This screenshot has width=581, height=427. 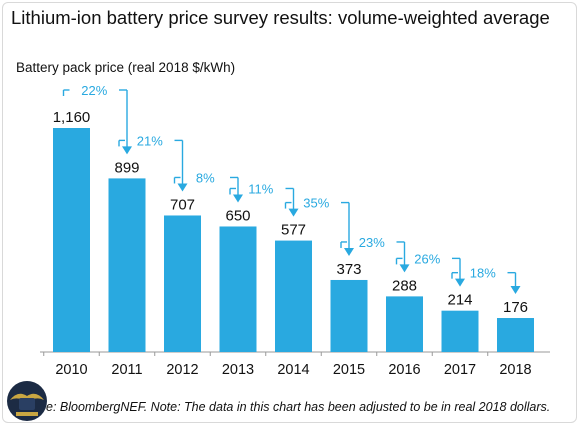 I want to click on watermark-logo, so click(x=27, y=401).